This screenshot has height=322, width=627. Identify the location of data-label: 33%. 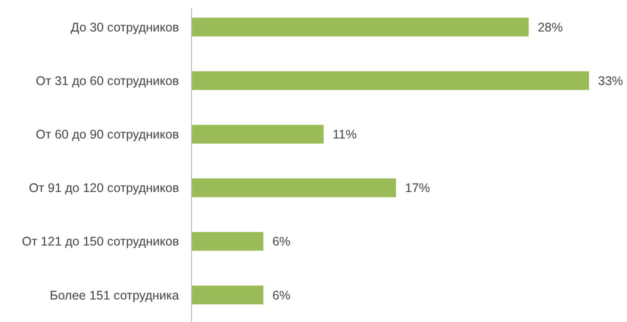
(611, 81).